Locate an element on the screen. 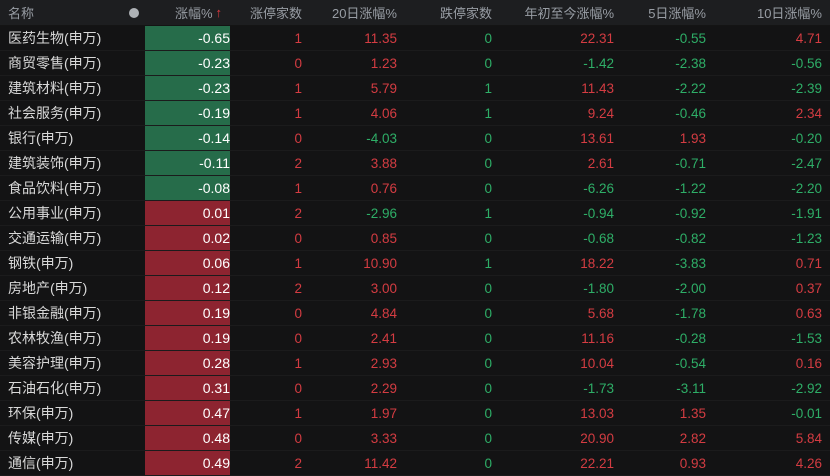 The height and width of the screenshot is (476, 830). chg-20d: 2.29 is located at coordinates (383, 388).